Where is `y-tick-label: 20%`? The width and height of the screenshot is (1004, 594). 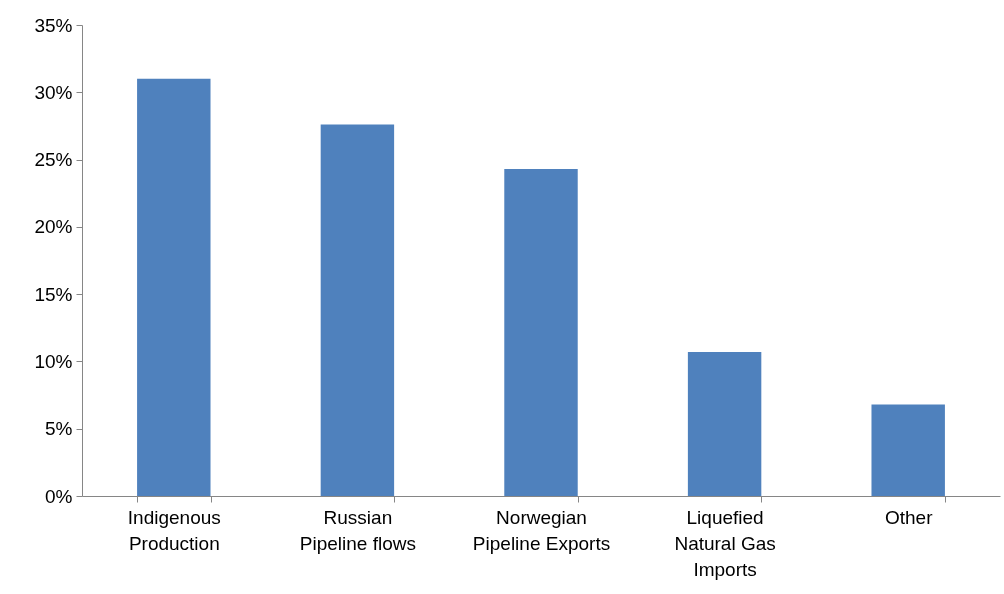 y-tick-label: 20% is located at coordinates (53, 227).